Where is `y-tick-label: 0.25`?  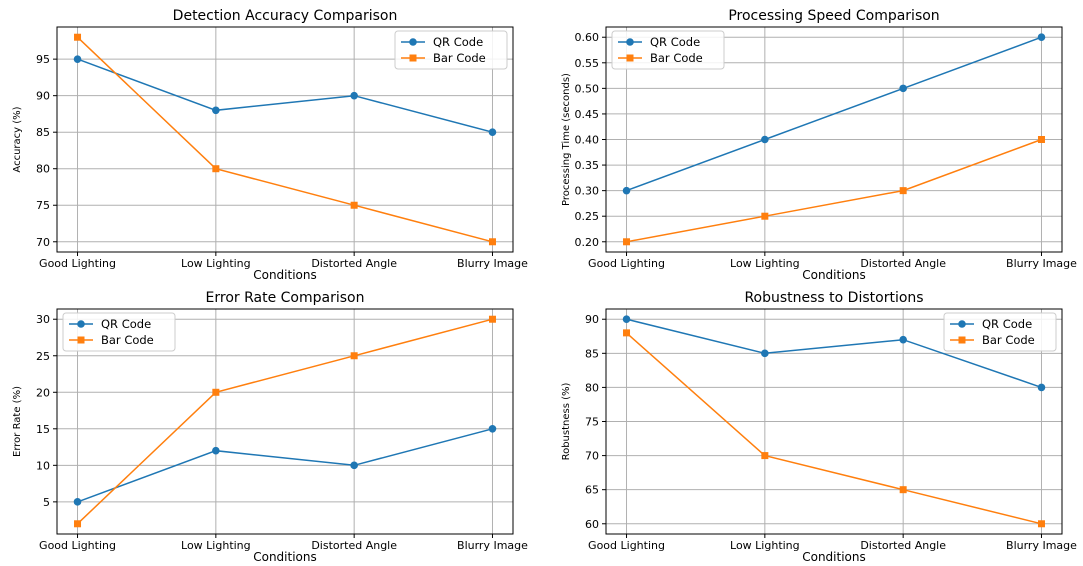 y-tick-label: 0.25 is located at coordinates (587, 216).